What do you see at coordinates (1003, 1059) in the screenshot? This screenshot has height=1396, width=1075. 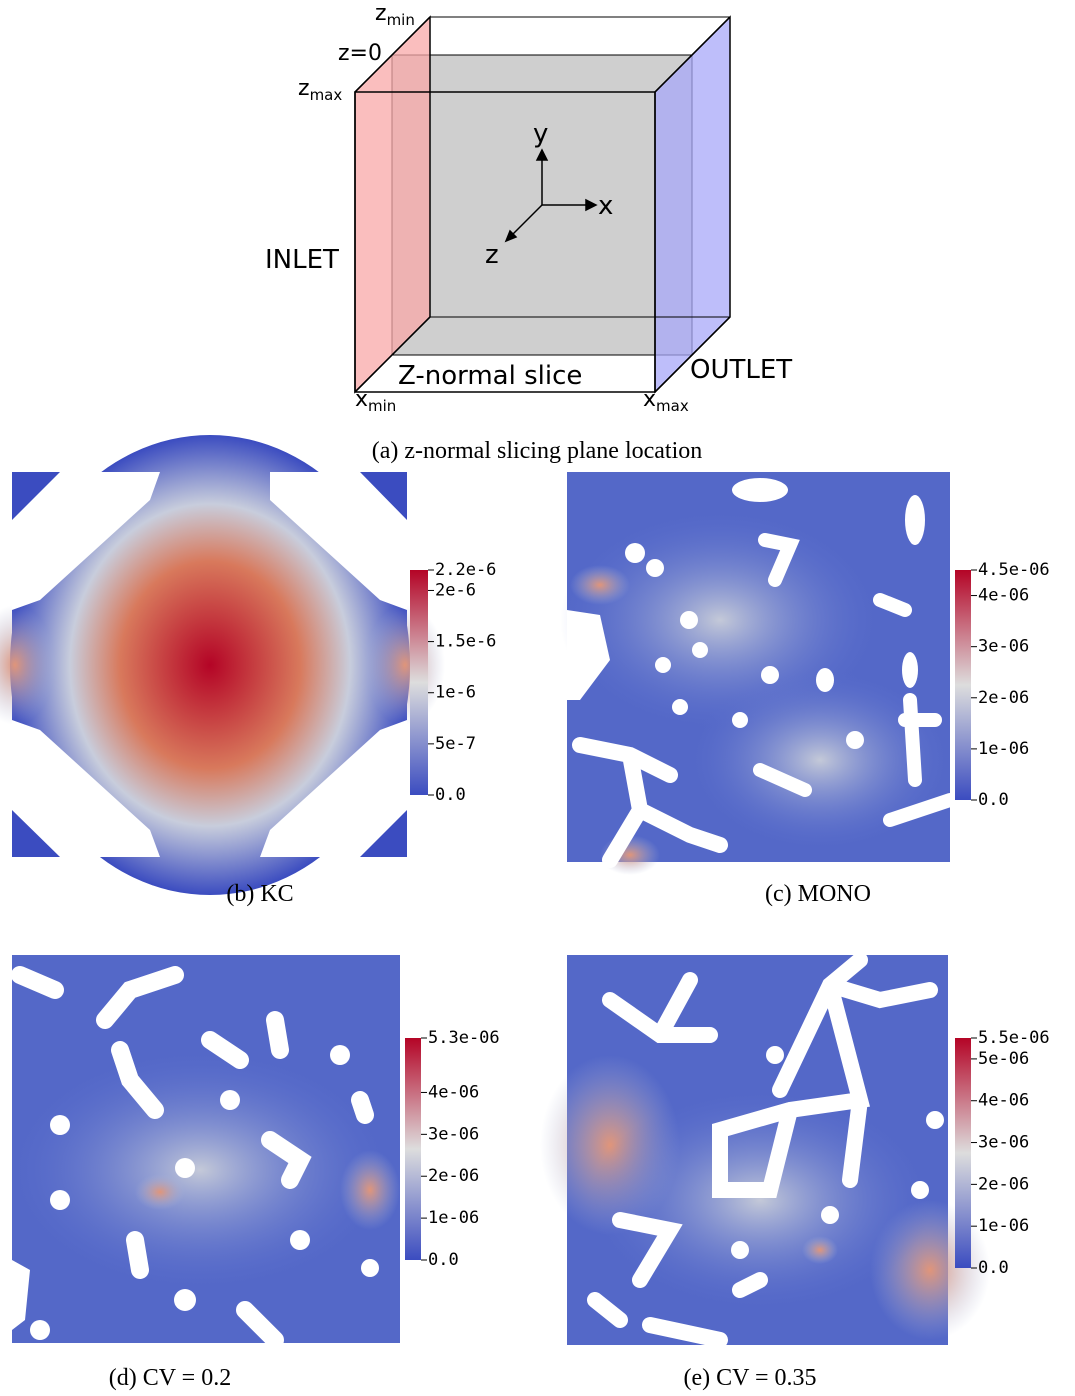 I see `colorbar-tick-label: 5e-06` at bounding box center [1003, 1059].